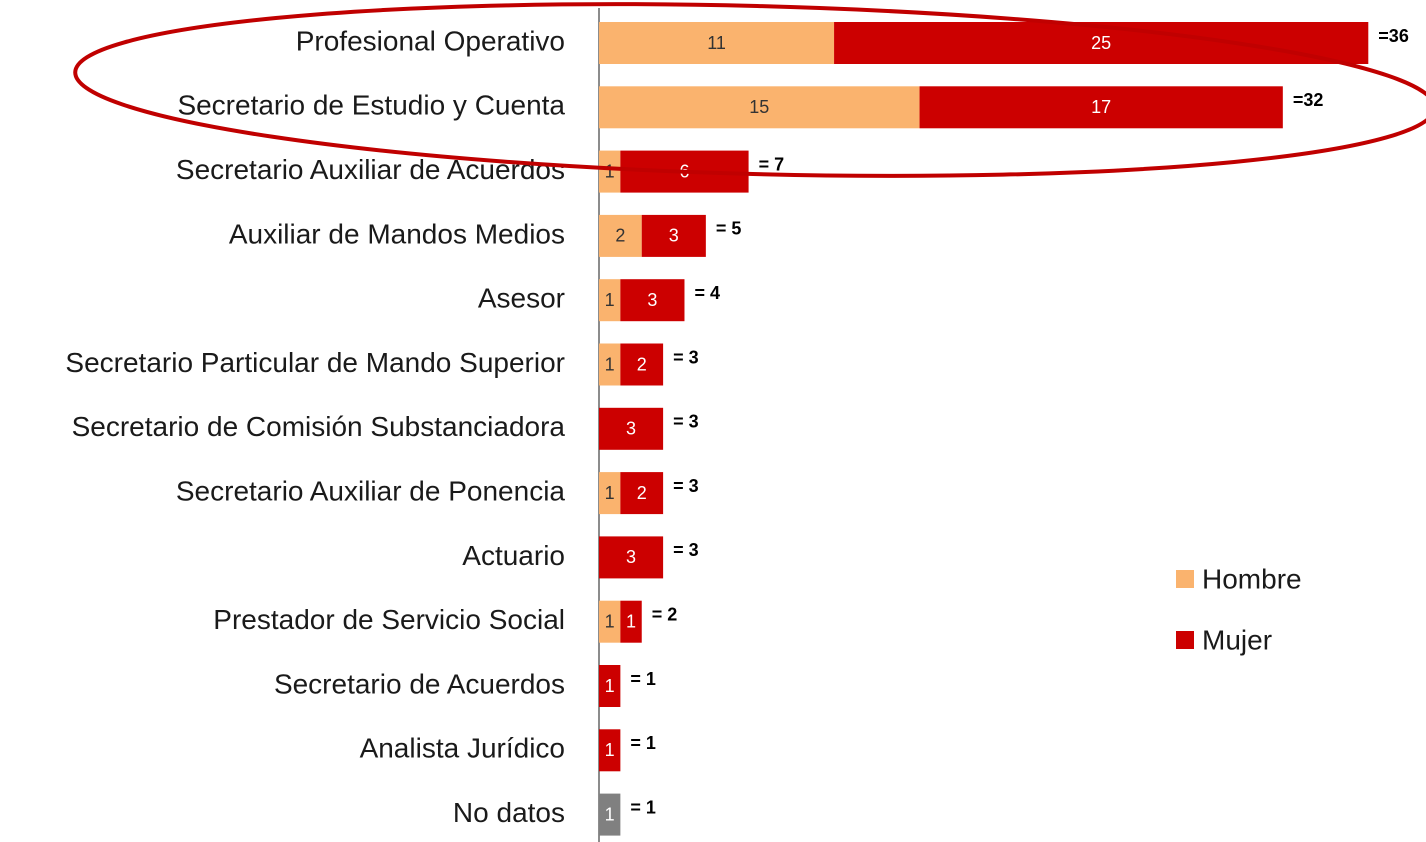 The image size is (1426, 842). I want to click on total-label: = 7, so click(772, 164).